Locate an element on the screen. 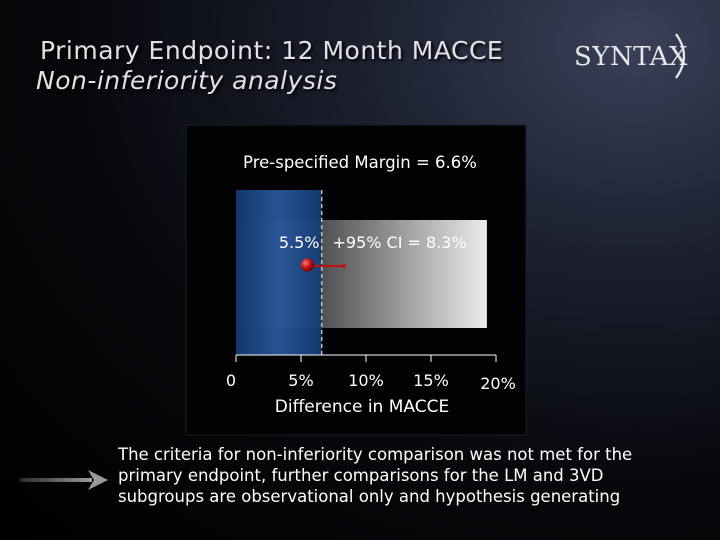 The width and height of the screenshot is (720, 540). slide-title: Primary Endpoint: 12 Month MACCE is located at coordinates (272, 50).